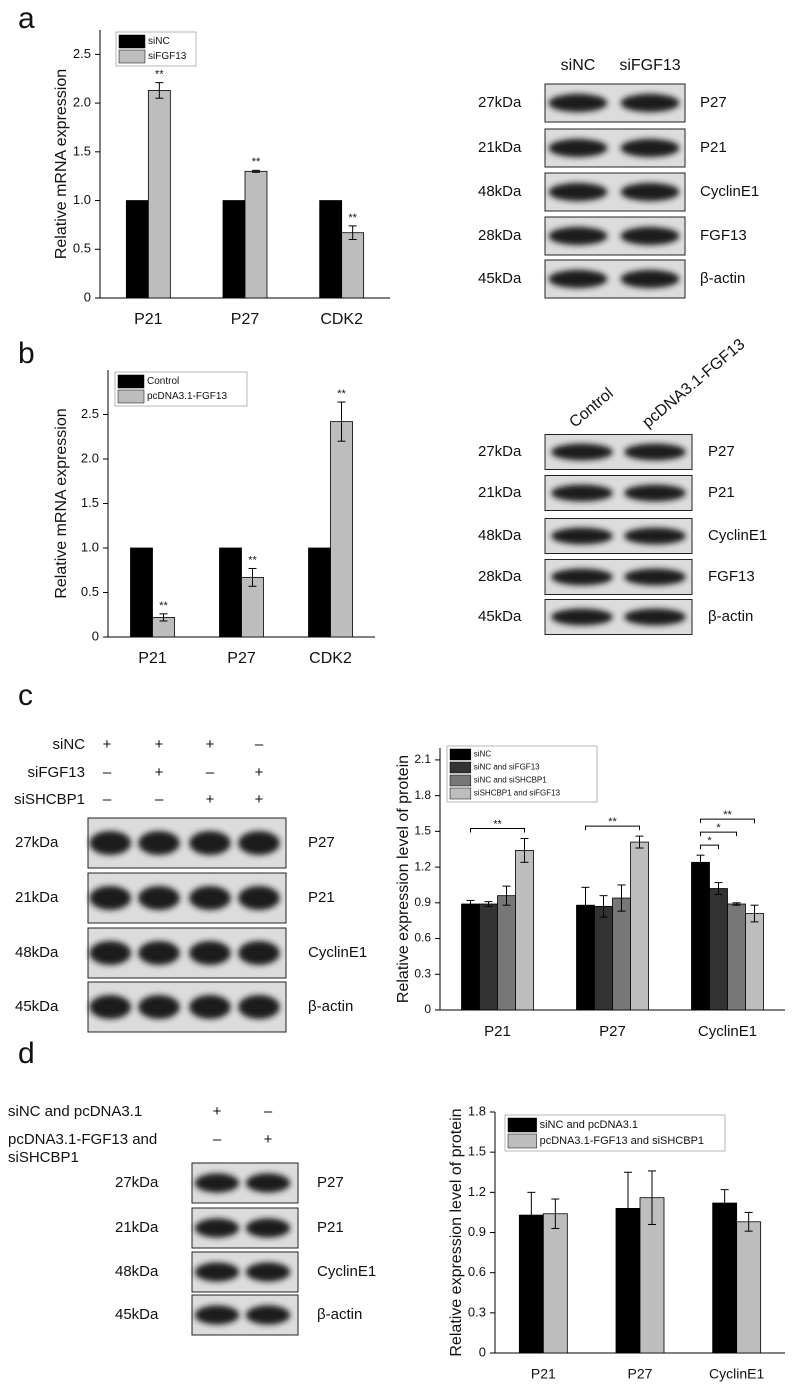 Image resolution: width=800 pixels, height=1384 pixels. What do you see at coordinates (75, 1111) in the screenshot?
I see `condition-label: siNC and pcDNA3.1` at bounding box center [75, 1111].